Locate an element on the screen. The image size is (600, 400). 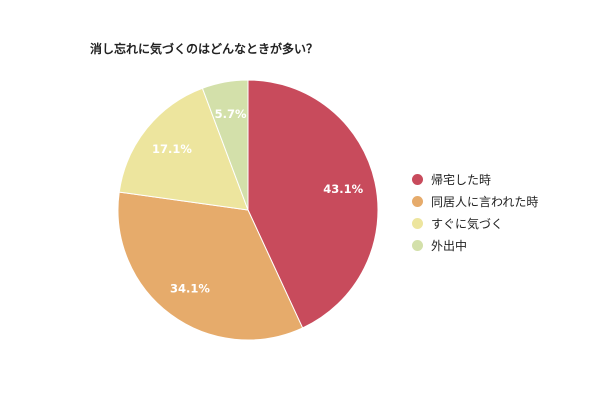
chart-title: 消し忘れに気づくのはどんなときが多い？ is located at coordinates (204, 49).